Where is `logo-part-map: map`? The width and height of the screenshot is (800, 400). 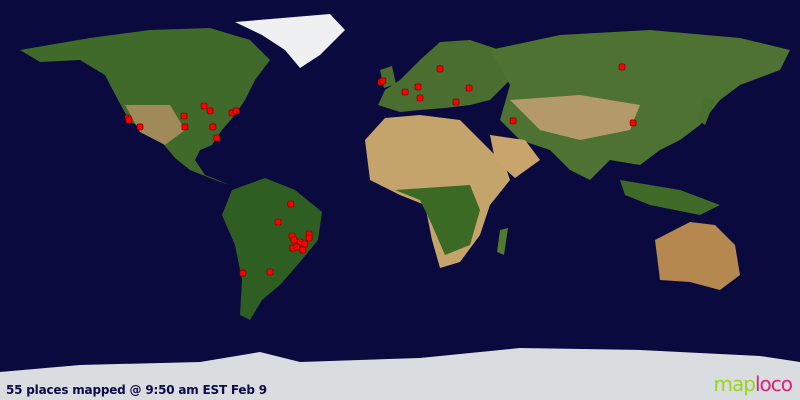
logo-part-map: map is located at coordinates (734, 384).